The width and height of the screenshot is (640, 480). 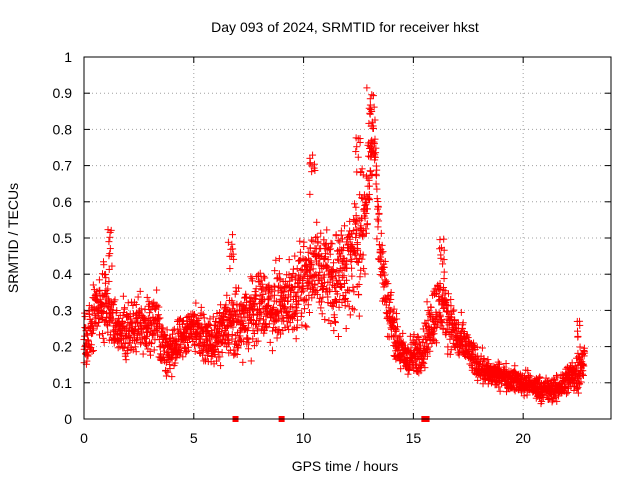 What do you see at coordinates (63, 274) in the screenshot?
I see `y-tick-label: 0.4` at bounding box center [63, 274].